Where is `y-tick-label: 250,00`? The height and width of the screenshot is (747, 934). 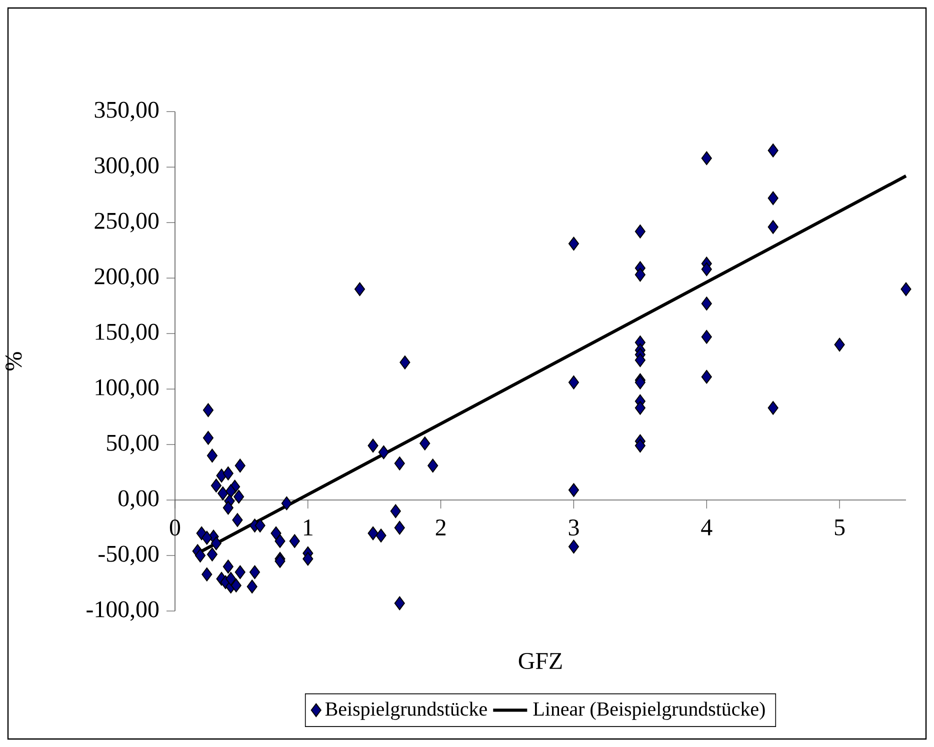 y-tick-label: 250,00 is located at coordinates (126, 222).